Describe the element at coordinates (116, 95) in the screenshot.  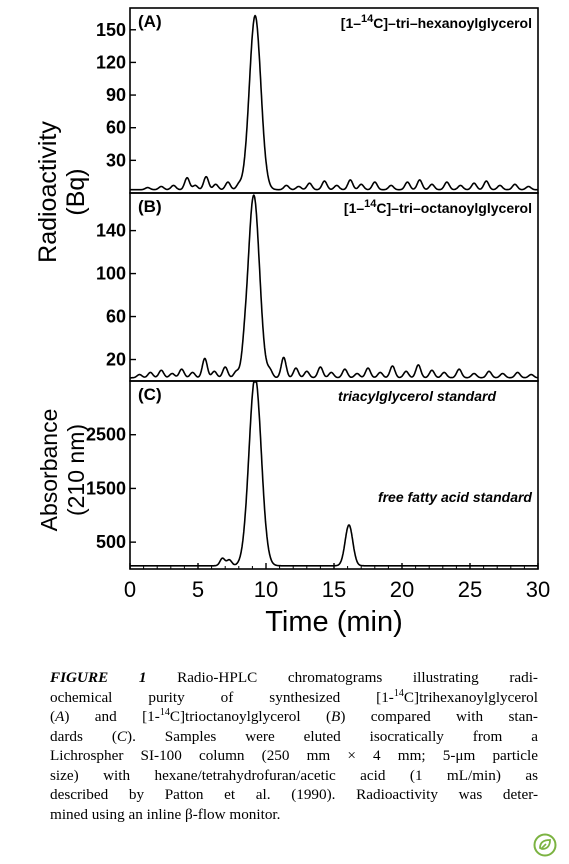
I see `y-tick-label: 90` at that location.